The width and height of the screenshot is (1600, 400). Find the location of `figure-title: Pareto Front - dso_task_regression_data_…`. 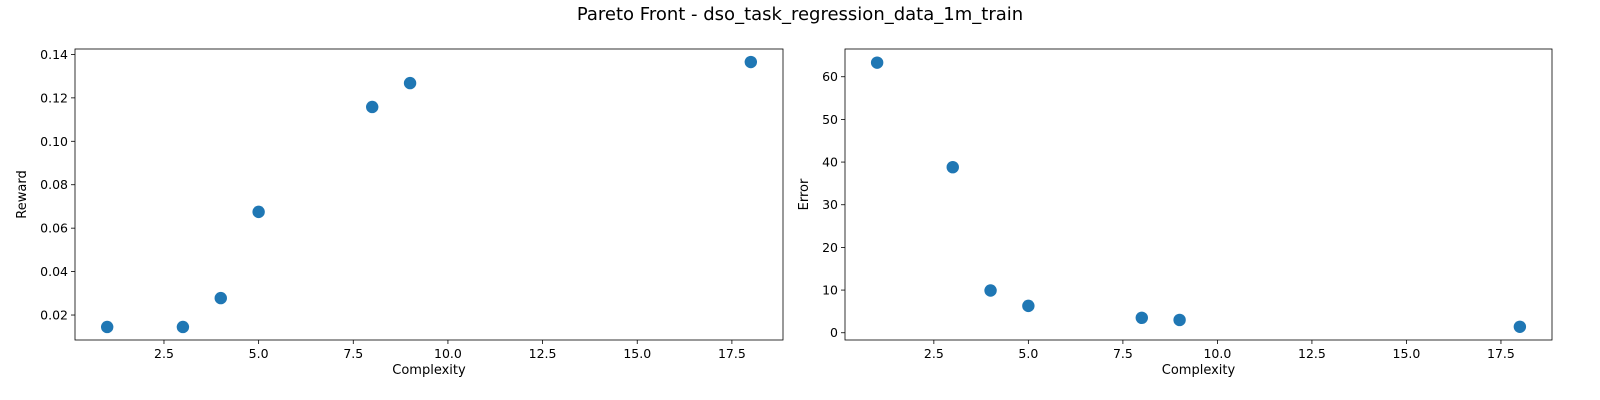

figure-title: Pareto Front - dso_task_regression_data_… is located at coordinates (800, 14).